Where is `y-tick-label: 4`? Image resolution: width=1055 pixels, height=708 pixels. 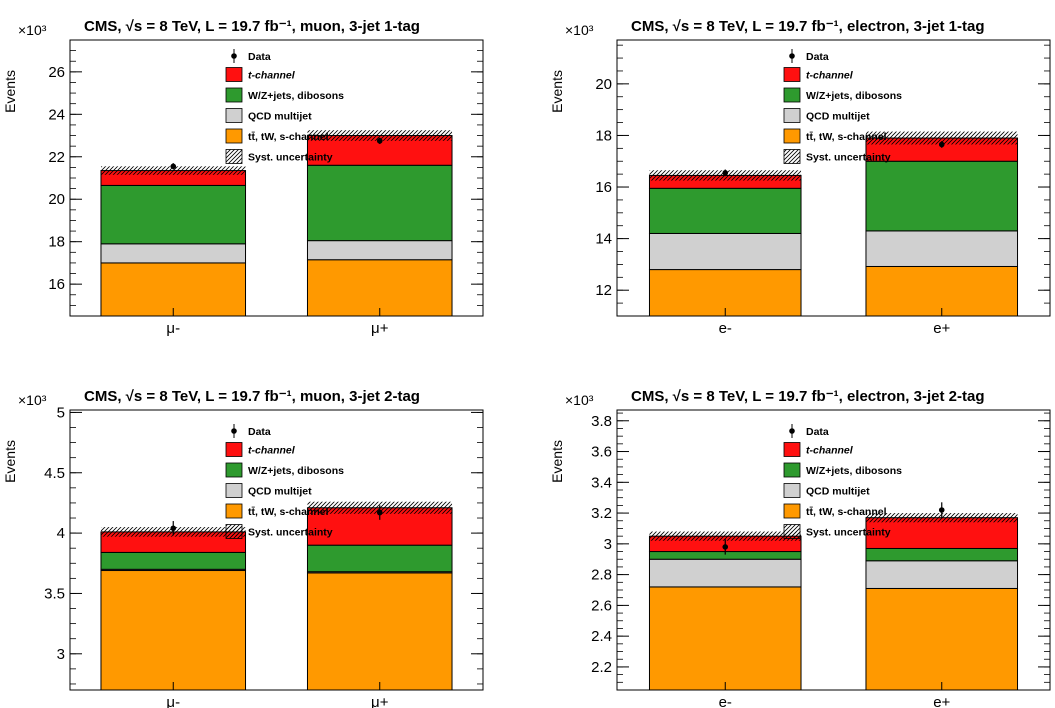
y-tick-label: 4 is located at coordinates (61, 533).